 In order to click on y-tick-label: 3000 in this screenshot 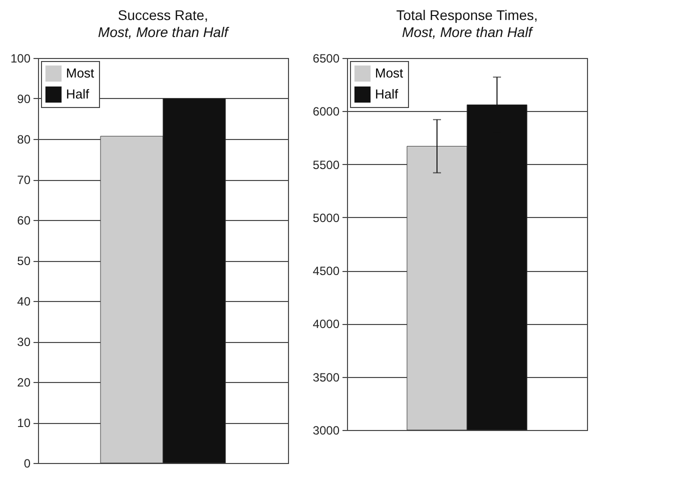, I will do `click(326, 431)`.